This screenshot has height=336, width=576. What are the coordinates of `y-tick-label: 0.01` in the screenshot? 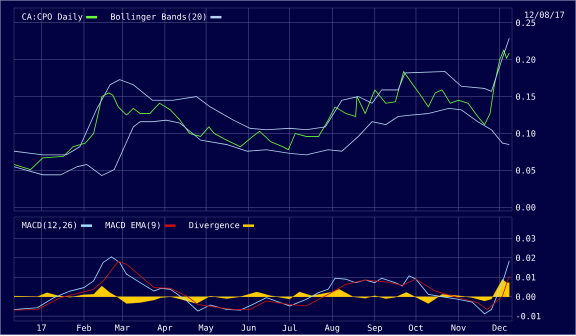 It's located at (526, 277).